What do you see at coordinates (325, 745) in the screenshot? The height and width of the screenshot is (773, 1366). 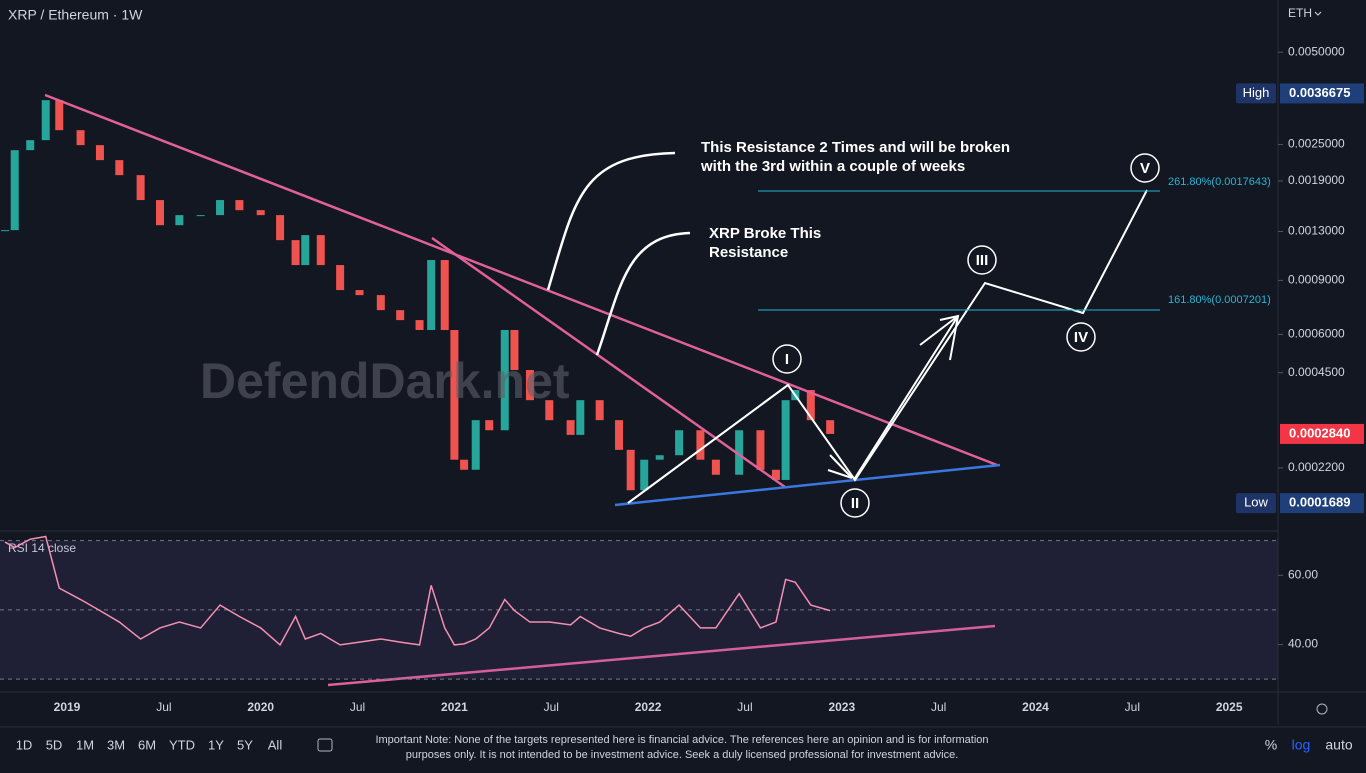 I see `compare-icon` at bounding box center [325, 745].